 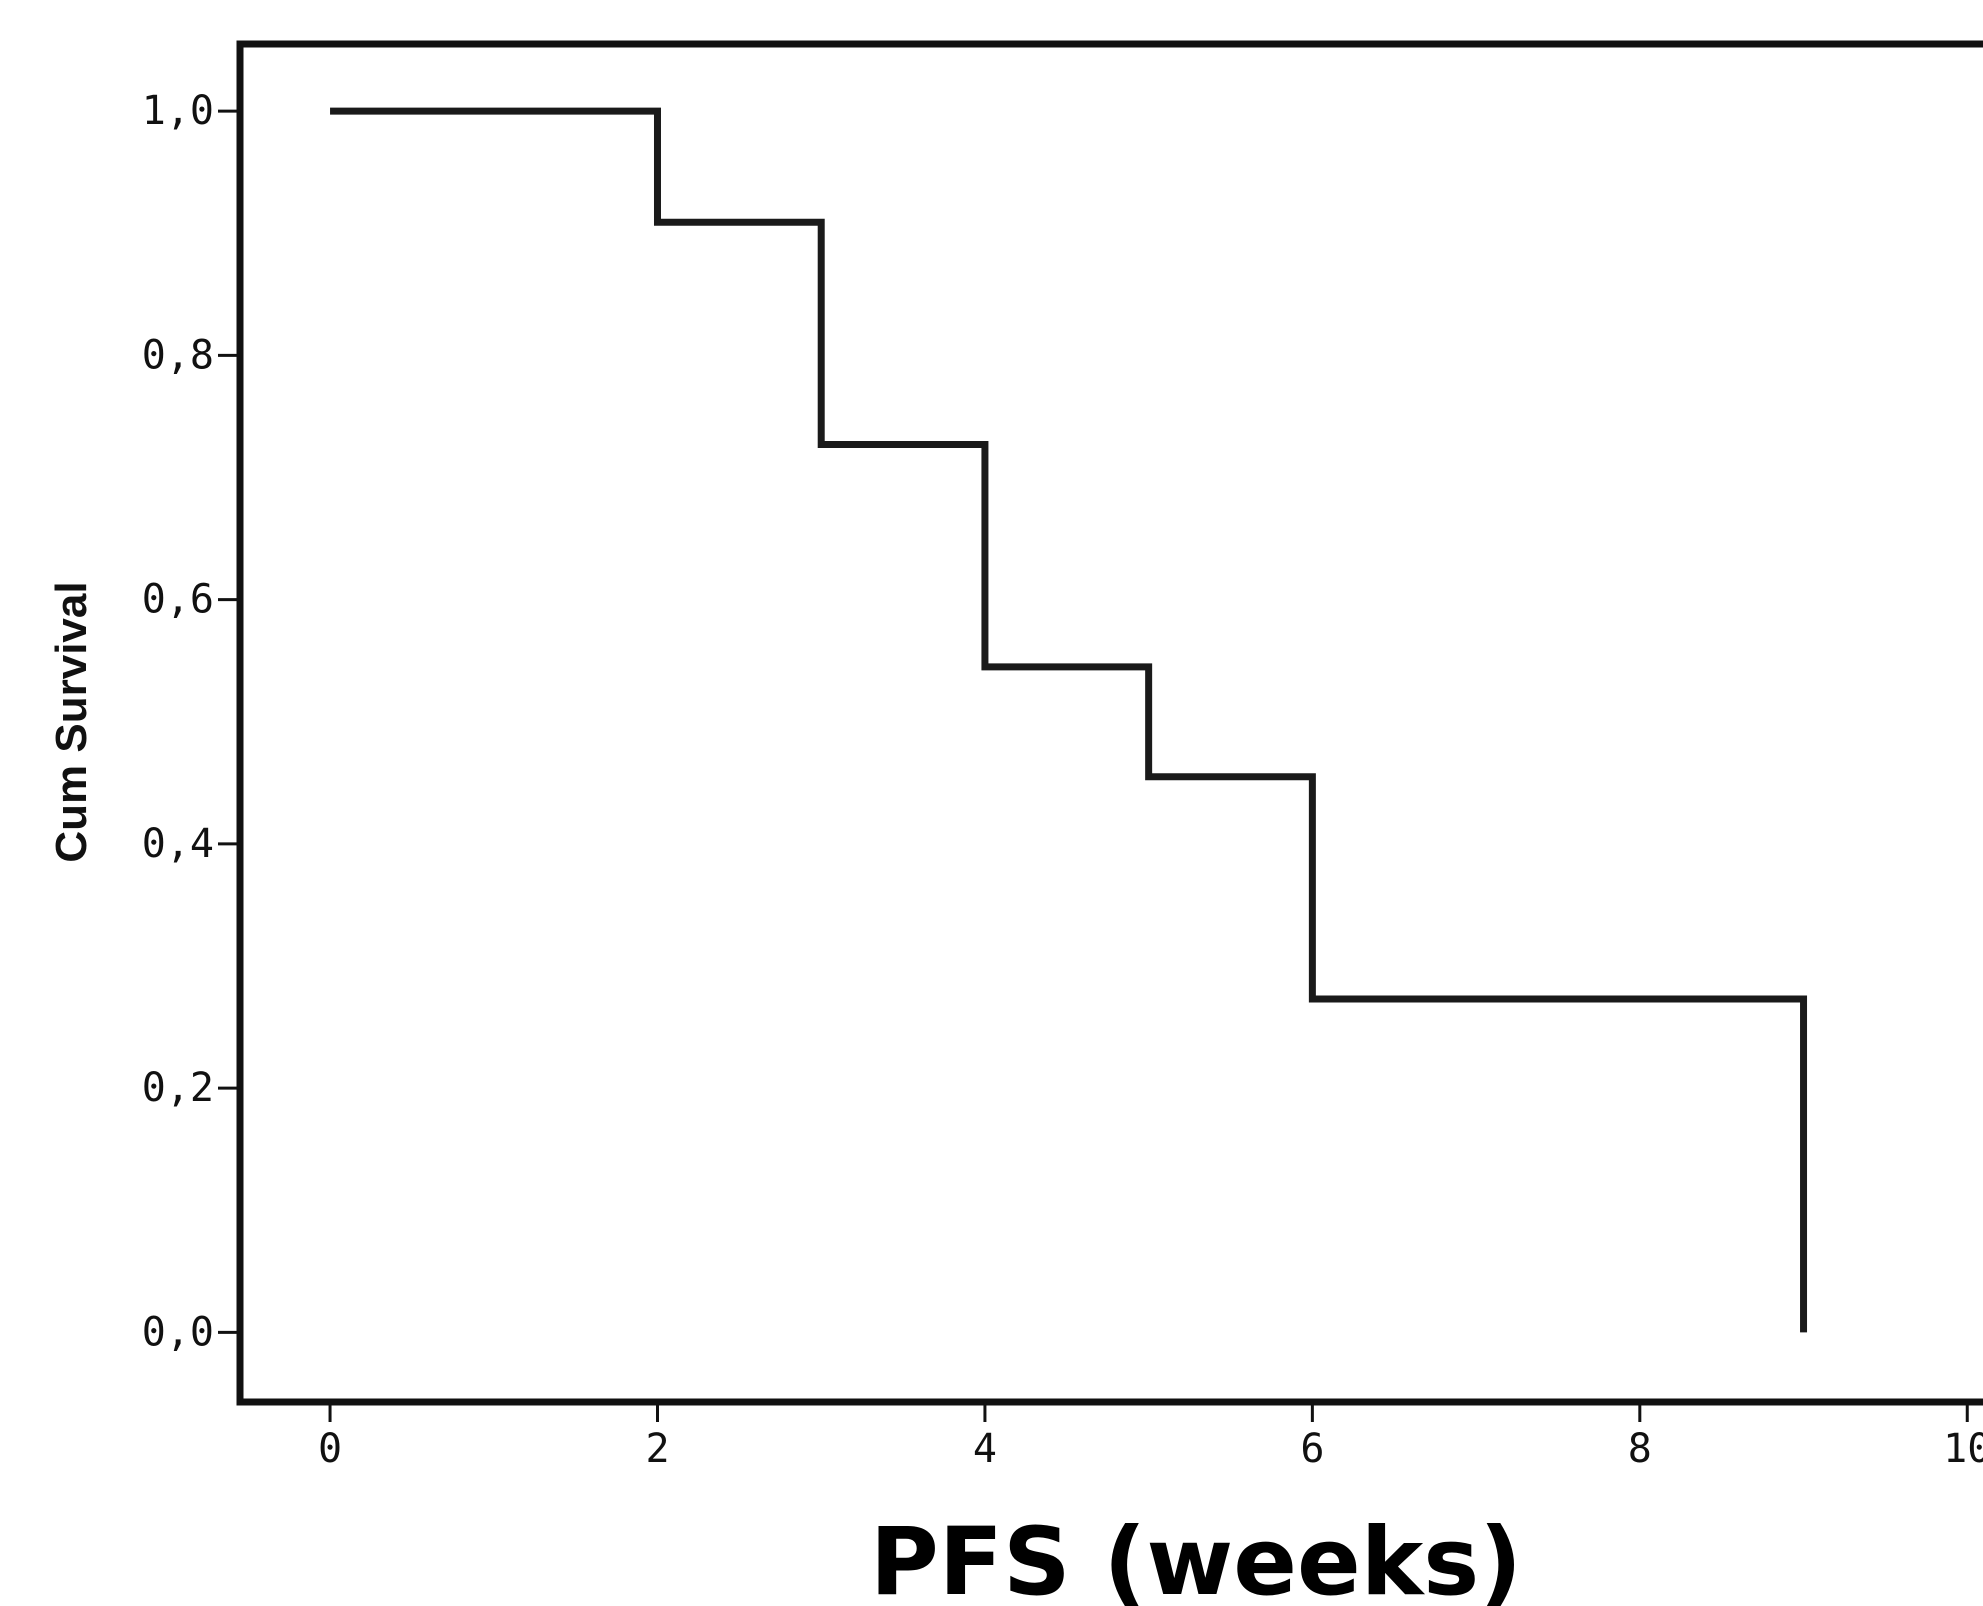 What do you see at coordinates (178, 1088) in the screenshot?
I see `y-tick-label: 0,2` at bounding box center [178, 1088].